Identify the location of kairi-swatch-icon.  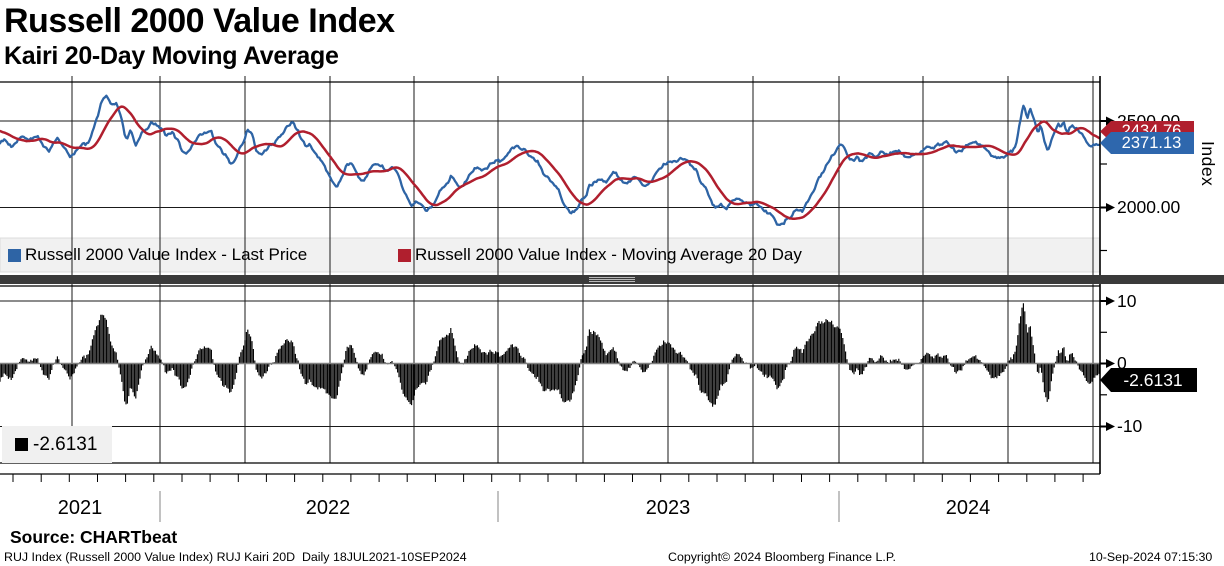
(21, 444).